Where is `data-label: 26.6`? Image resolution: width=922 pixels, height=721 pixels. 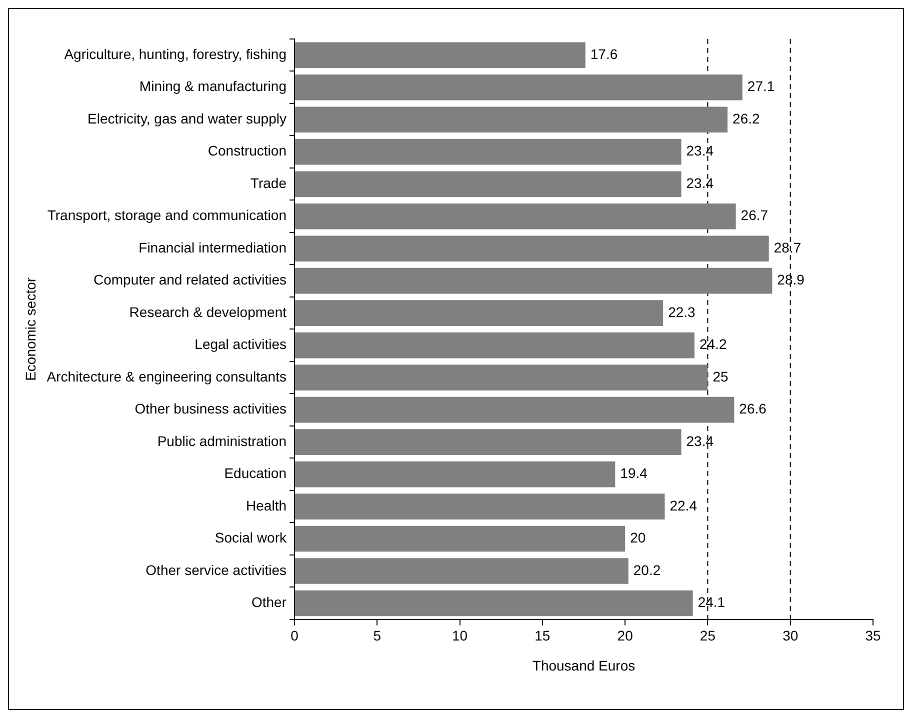 data-label: 26.6 is located at coordinates (753, 408).